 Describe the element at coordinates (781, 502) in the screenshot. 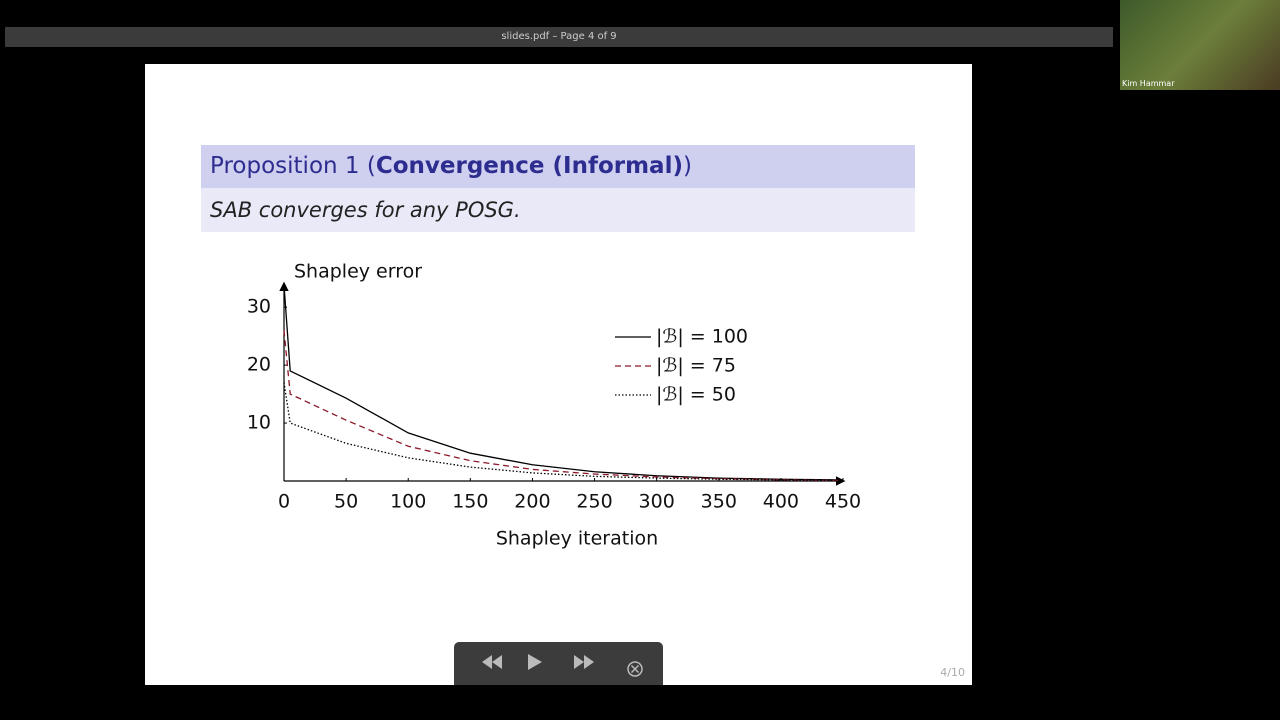

I see `x-tick-label: 400` at that location.